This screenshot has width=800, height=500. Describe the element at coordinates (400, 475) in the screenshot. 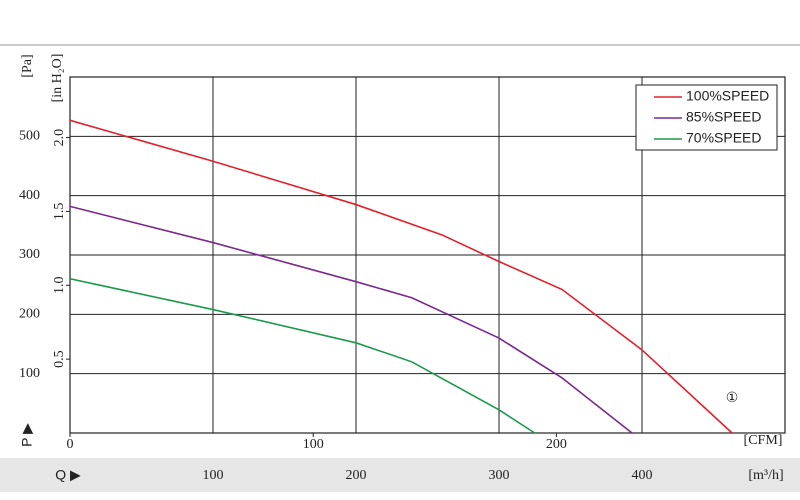

I see `q-band` at that location.